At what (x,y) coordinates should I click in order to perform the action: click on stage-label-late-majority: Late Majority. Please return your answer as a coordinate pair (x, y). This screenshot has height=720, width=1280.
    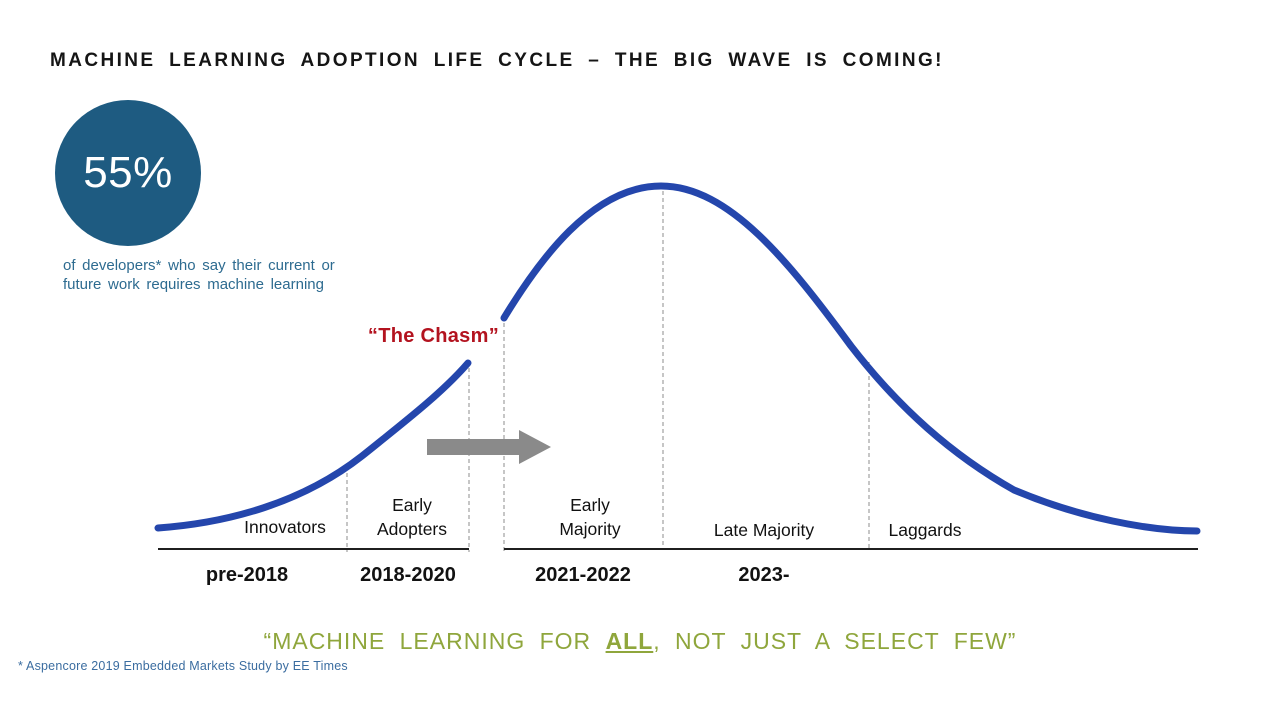
    Looking at the image, I should click on (764, 530).